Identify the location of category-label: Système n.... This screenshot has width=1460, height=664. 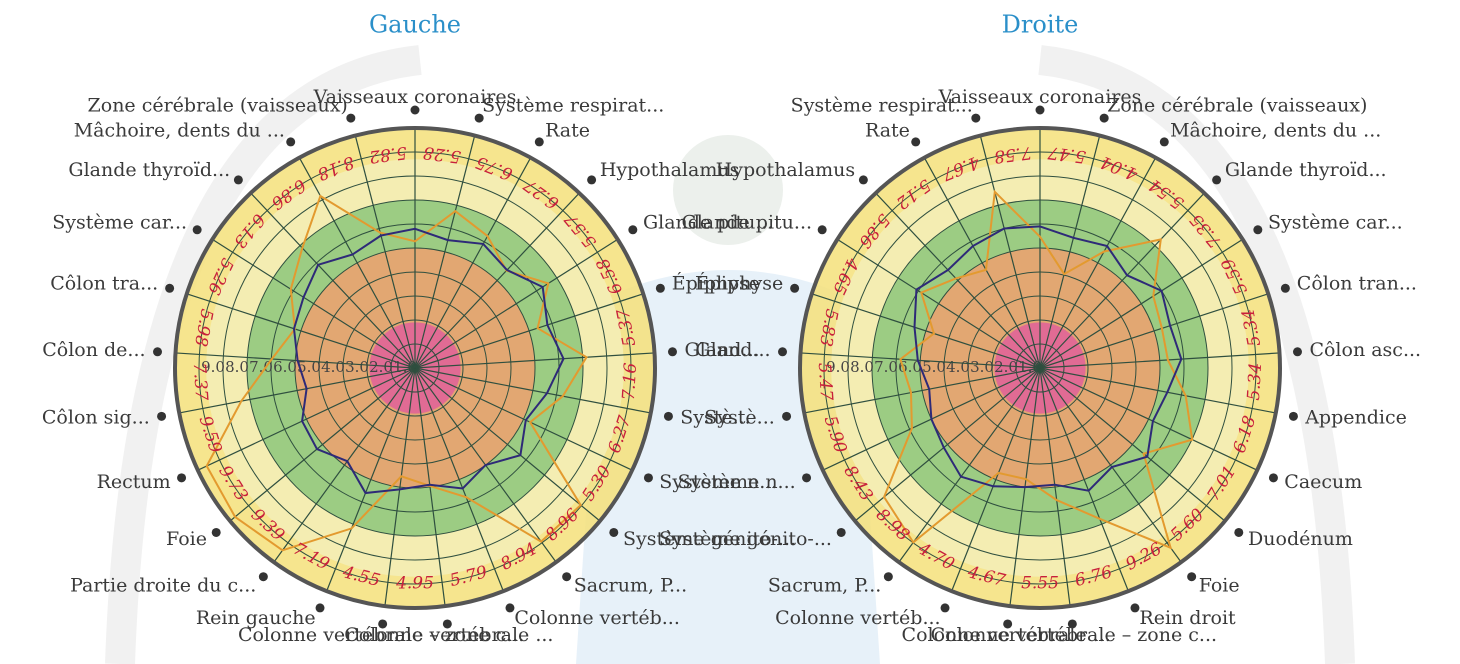
(718, 482).